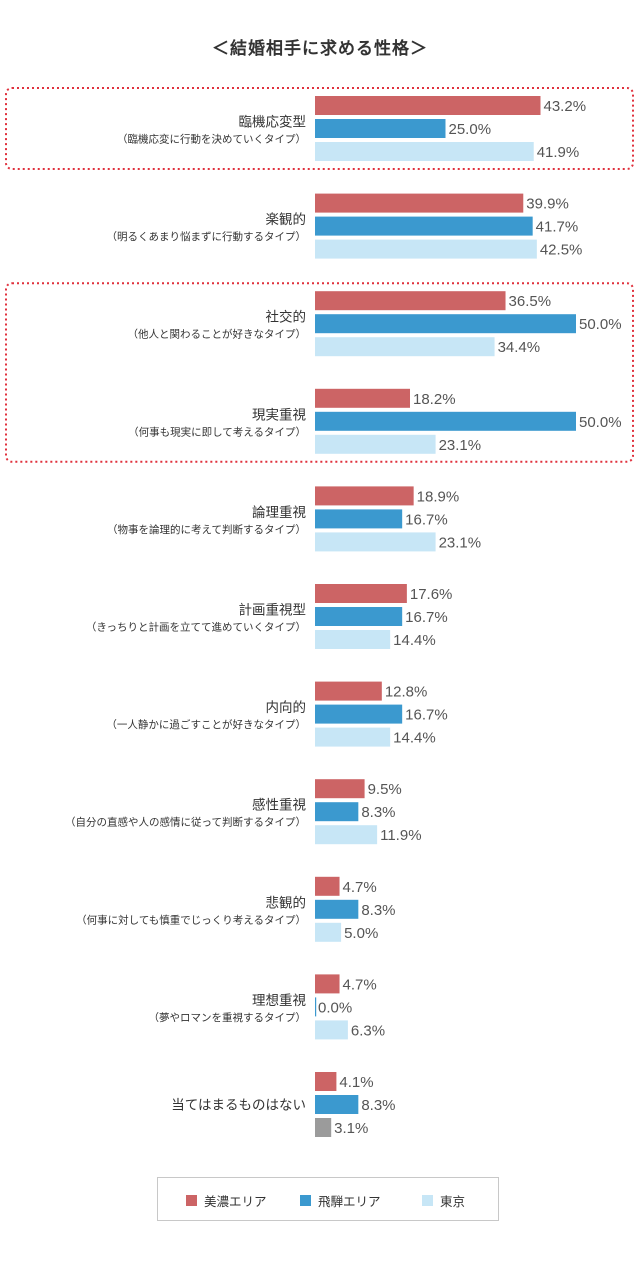  I want to click on category-sublabel: （明るくあまり悩まずに行動するタイプ）, so click(207, 236).